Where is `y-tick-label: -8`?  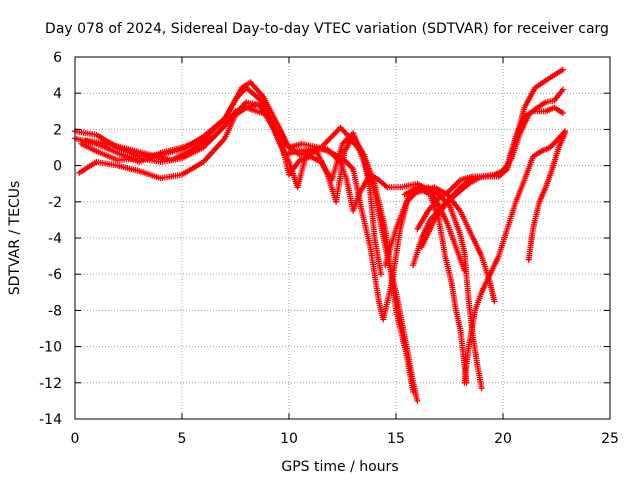
y-tick-label: -8 is located at coordinates (55, 311).